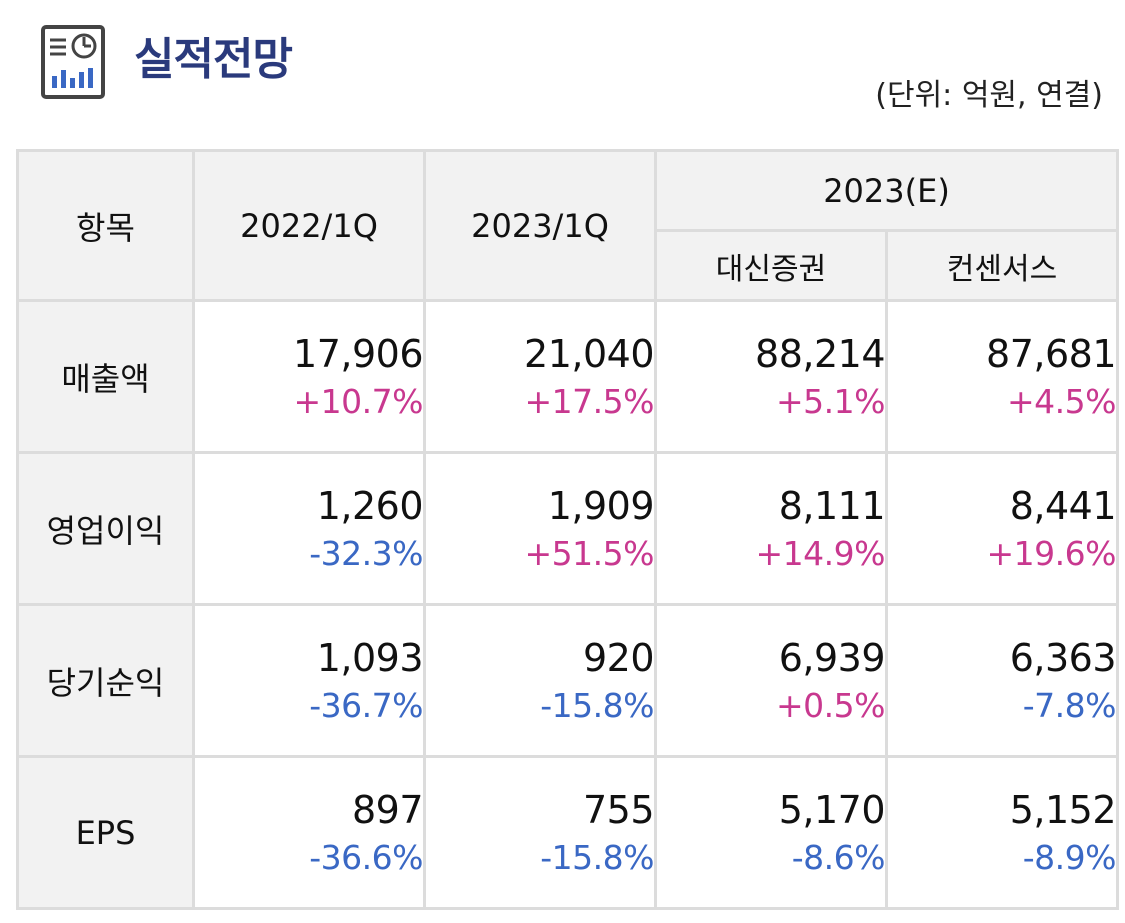 The width and height of the screenshot is (1125, 923). I want to click on cell-change: -36.7%, so click(366, 705).